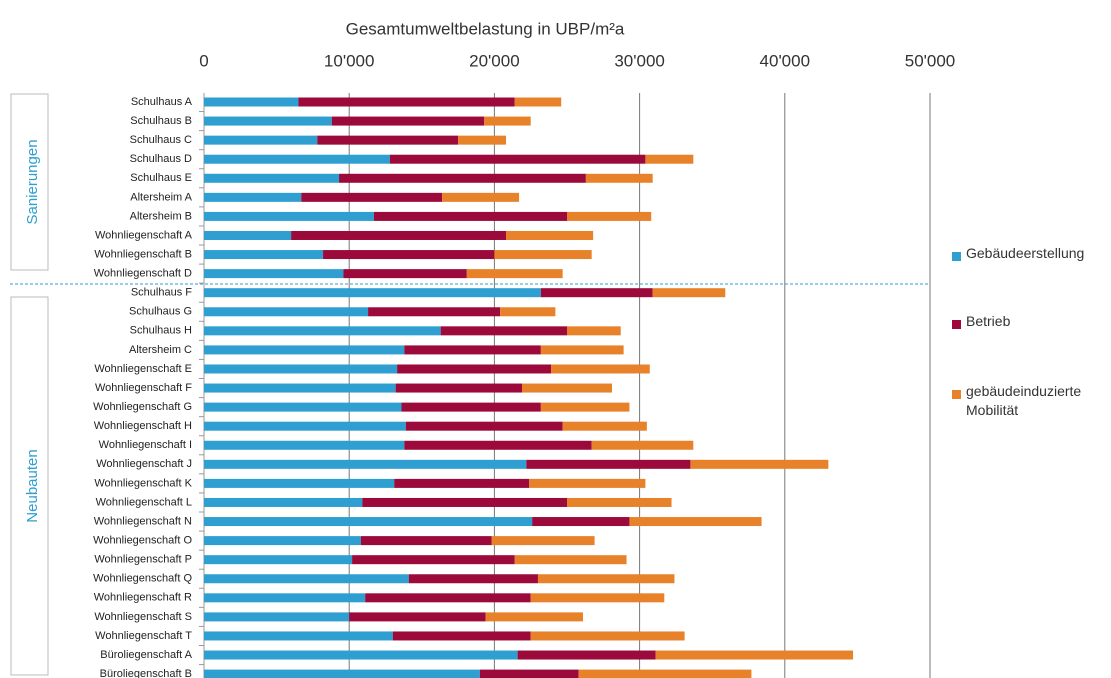 This screenshot has width=1111, height=678. Describe the element at coordinates (1031, 322) in the screenshot. I see `legend-item: Betrieb` at that location.